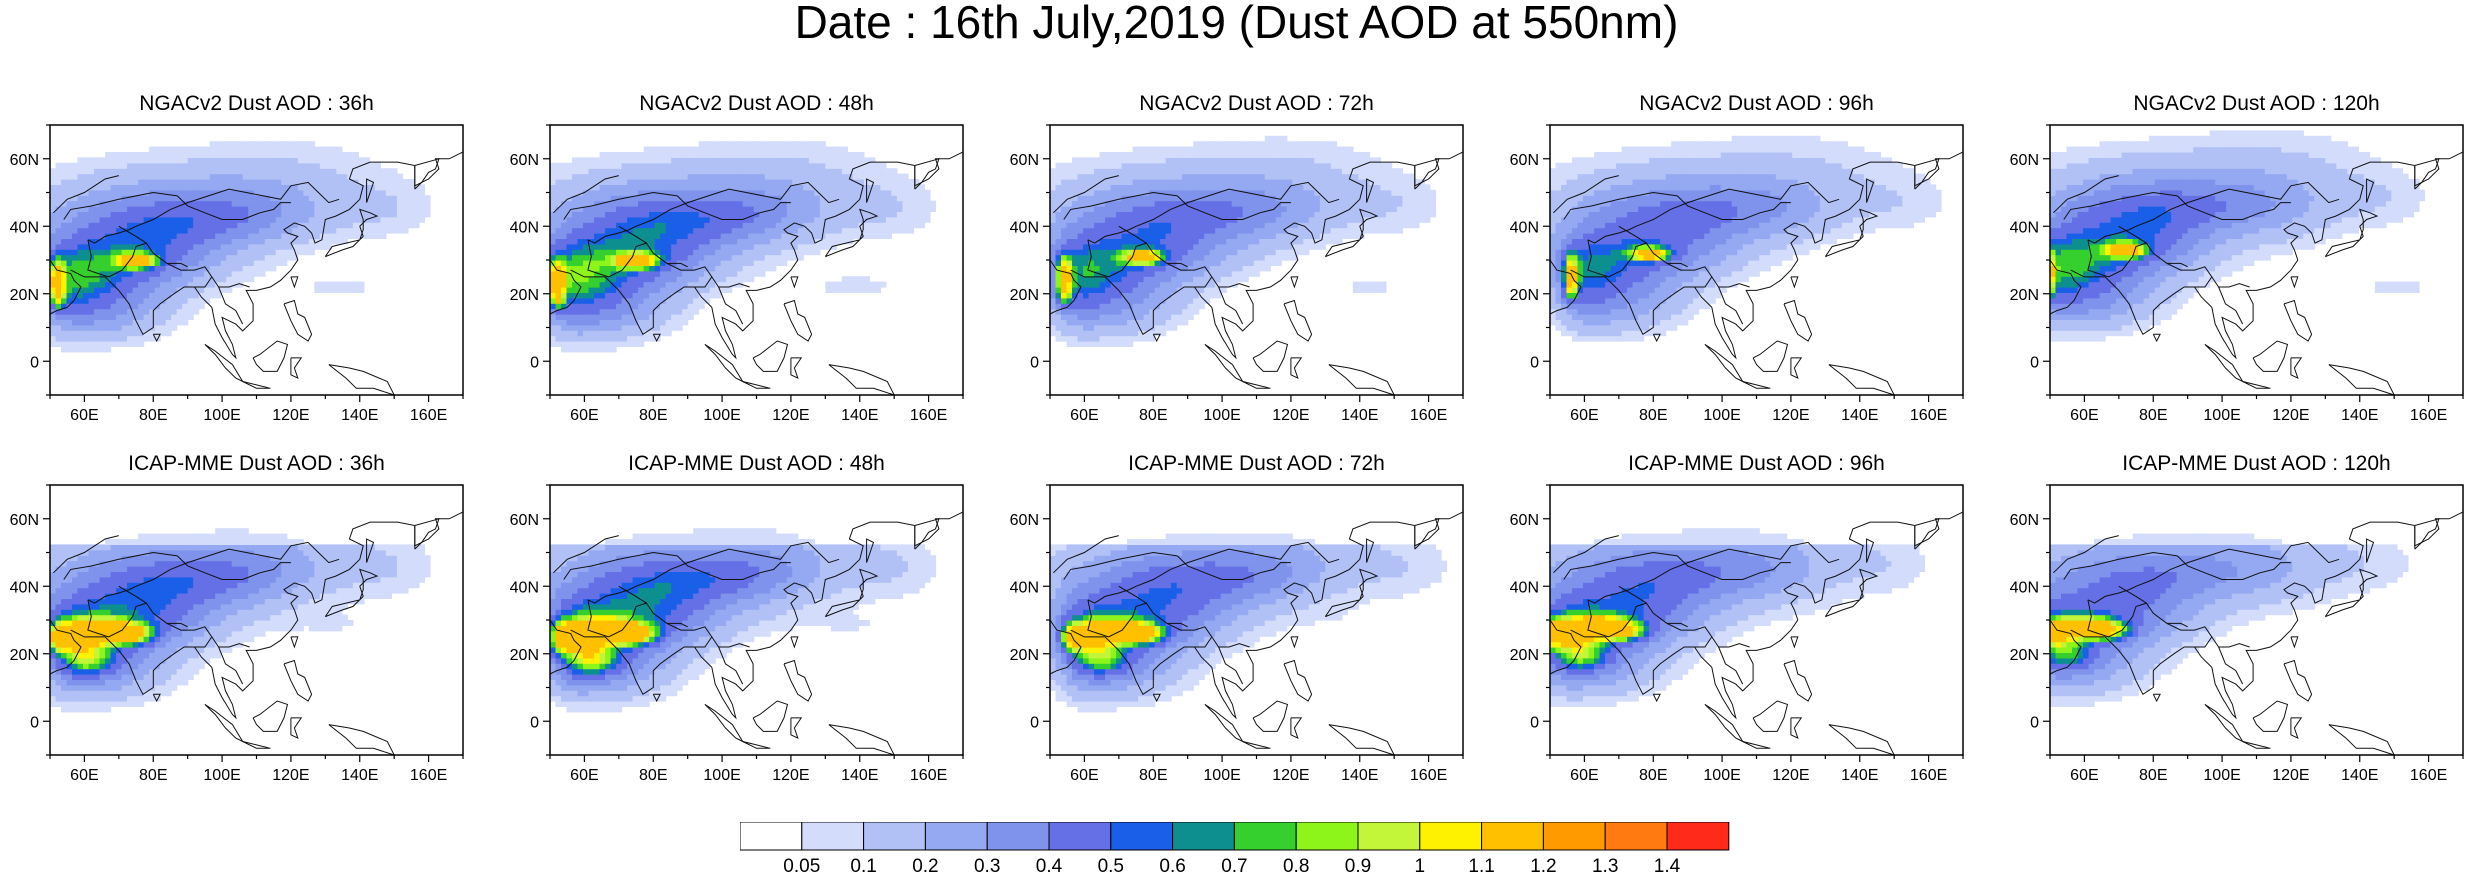 The image size is (2473, 882). What do you see at coordinates (1756, 464) in the screenshot?
I see `panel-title: ICAP-MME Dust AOD : 96h` at bounding box center [1756, 464].